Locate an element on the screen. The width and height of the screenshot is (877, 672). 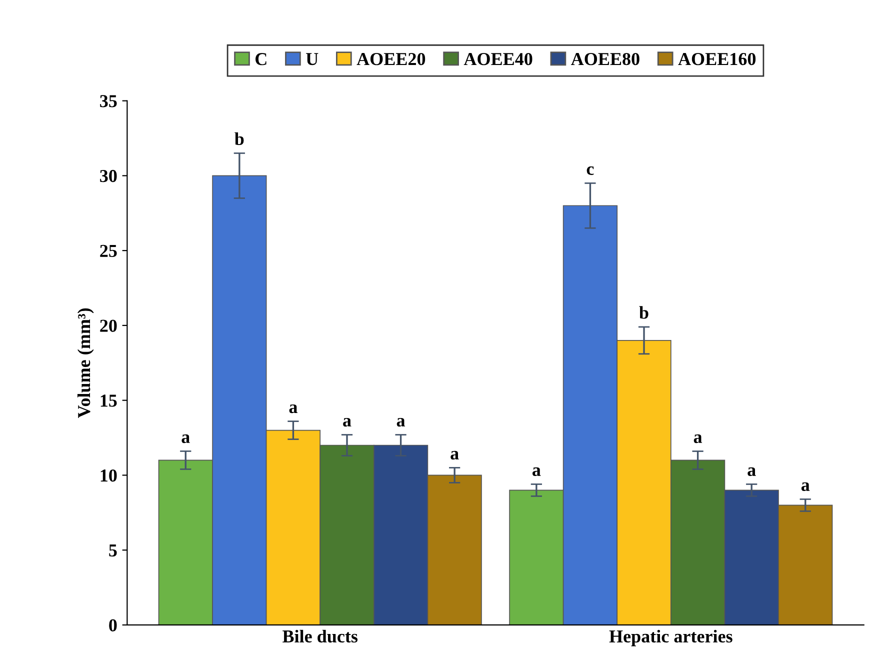
legend-label: AOEE80 is located at coordinates (605, 59).